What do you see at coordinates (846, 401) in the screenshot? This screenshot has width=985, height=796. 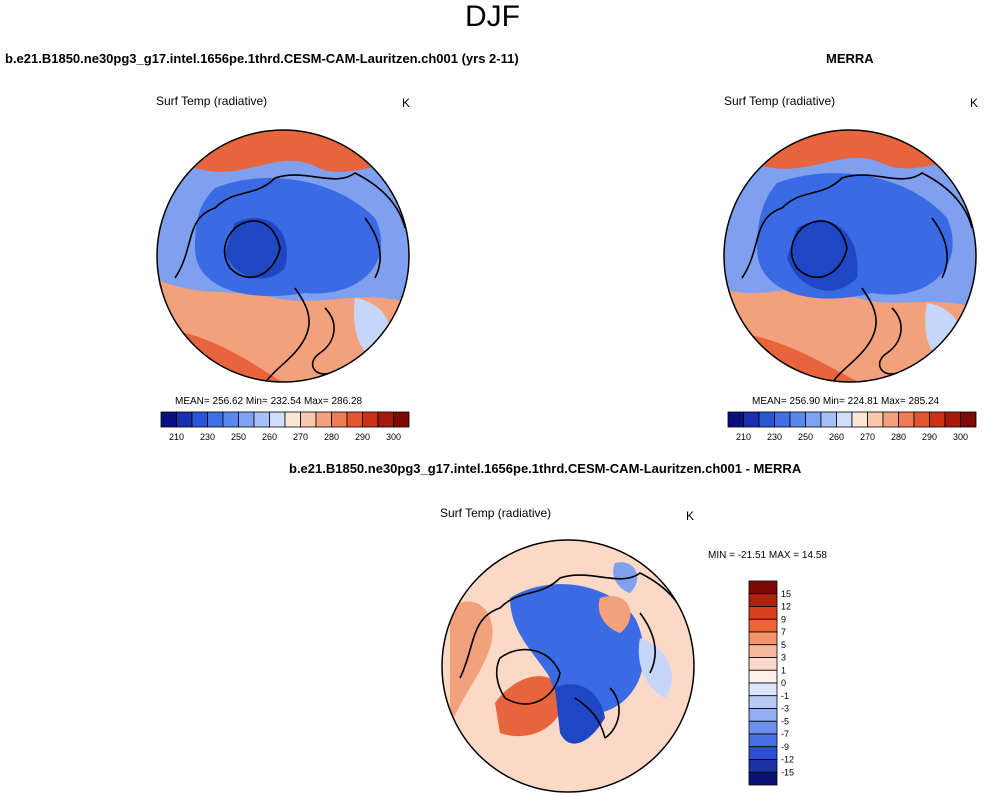 I see `obs-stats: MEAN= 256.90 Min= 224.81 Max= 285.24` at bounding box center [846, 401].